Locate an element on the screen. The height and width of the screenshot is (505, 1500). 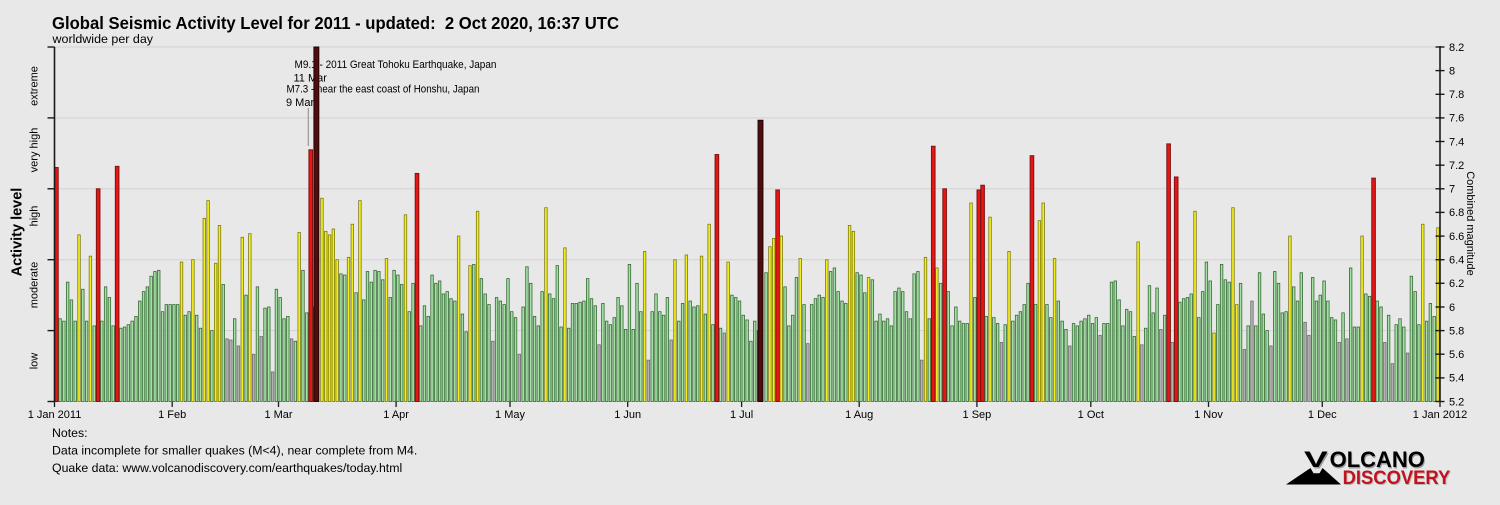
svg-text: 1 Sep is located at coordinates (977, 415).